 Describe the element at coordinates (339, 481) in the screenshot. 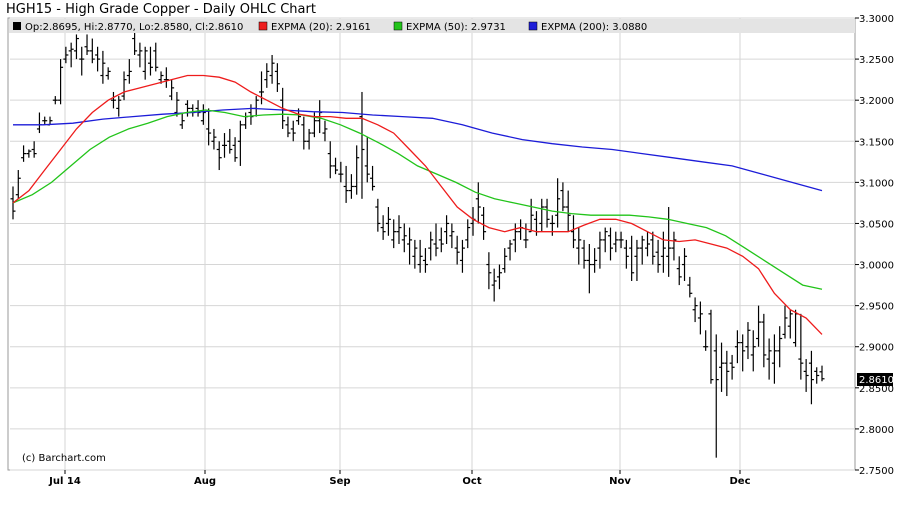

I see `x-tick-label: Sep` at that location.